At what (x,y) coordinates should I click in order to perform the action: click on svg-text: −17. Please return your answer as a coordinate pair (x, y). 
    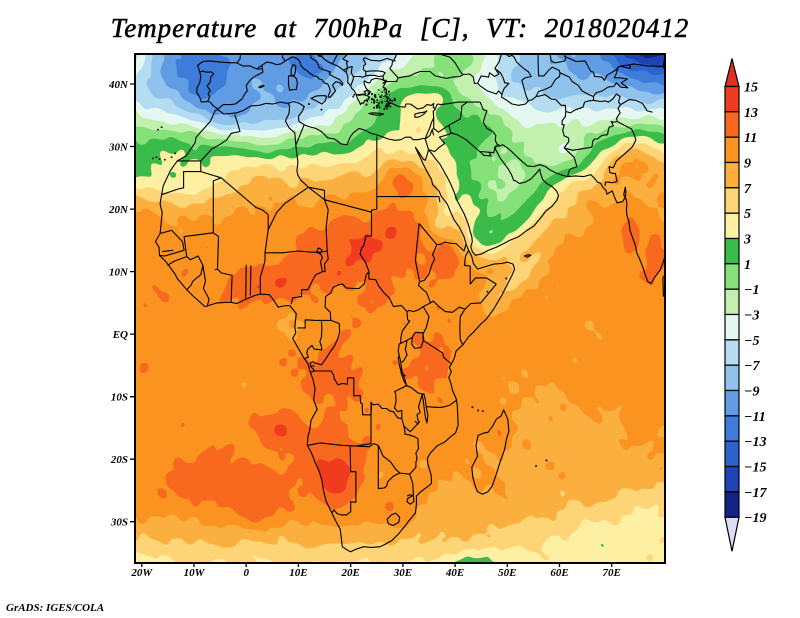
    Looking at the image, I should click on (755, 493).